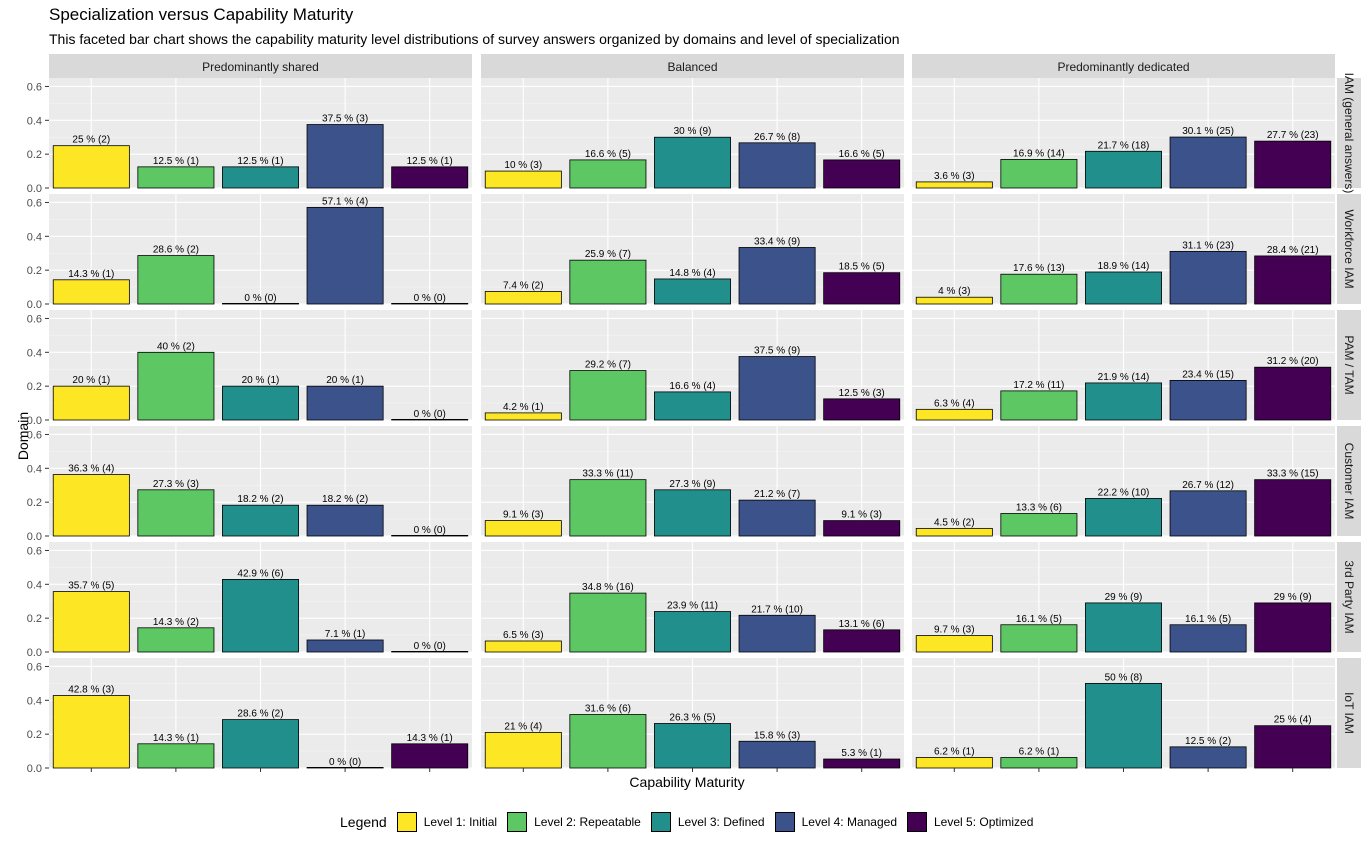 The image size is (1368, 850). I want to click on bar-data-label: 28.6 % (2), so click(176, 250).